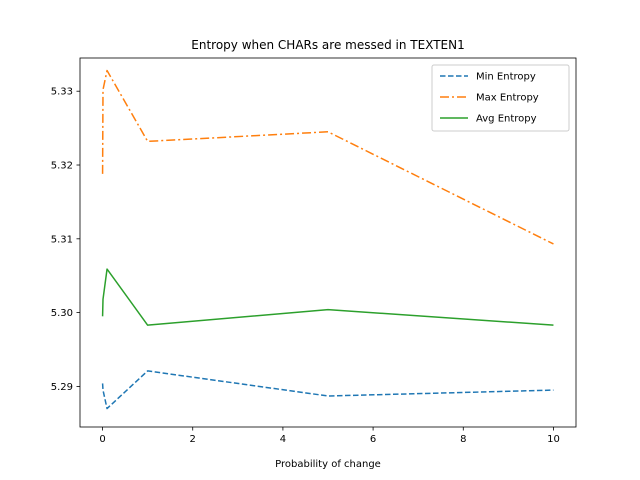 The image size is (640, 480). I want to click on avg-entropy-line, so click(327, 297).